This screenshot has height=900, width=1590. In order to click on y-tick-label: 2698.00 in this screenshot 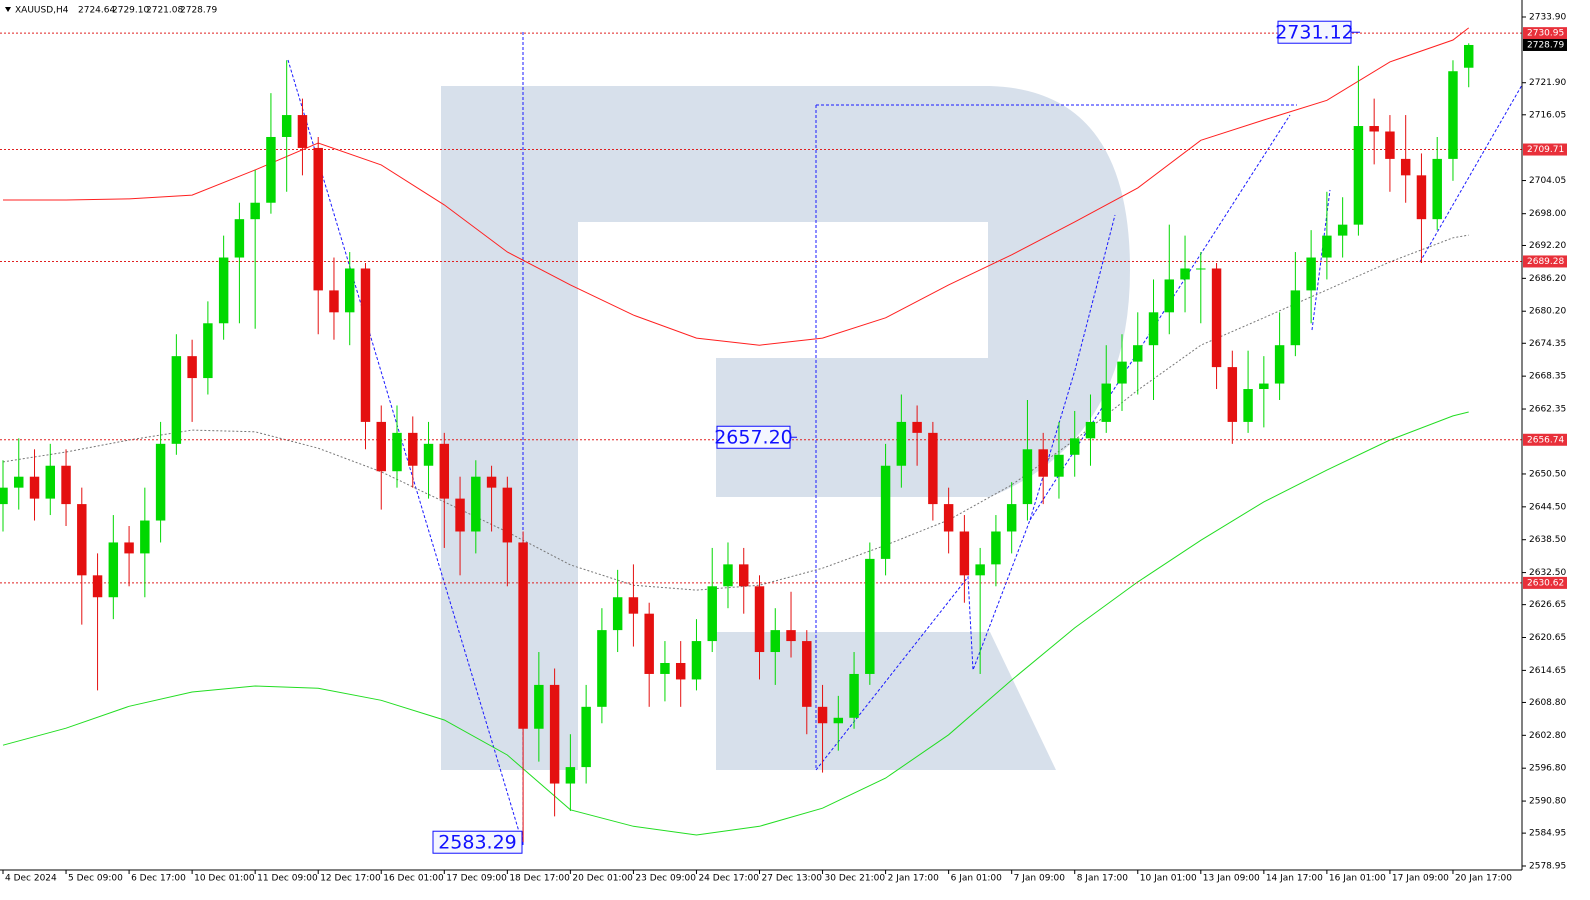, I will do `click(1547, 214)`.